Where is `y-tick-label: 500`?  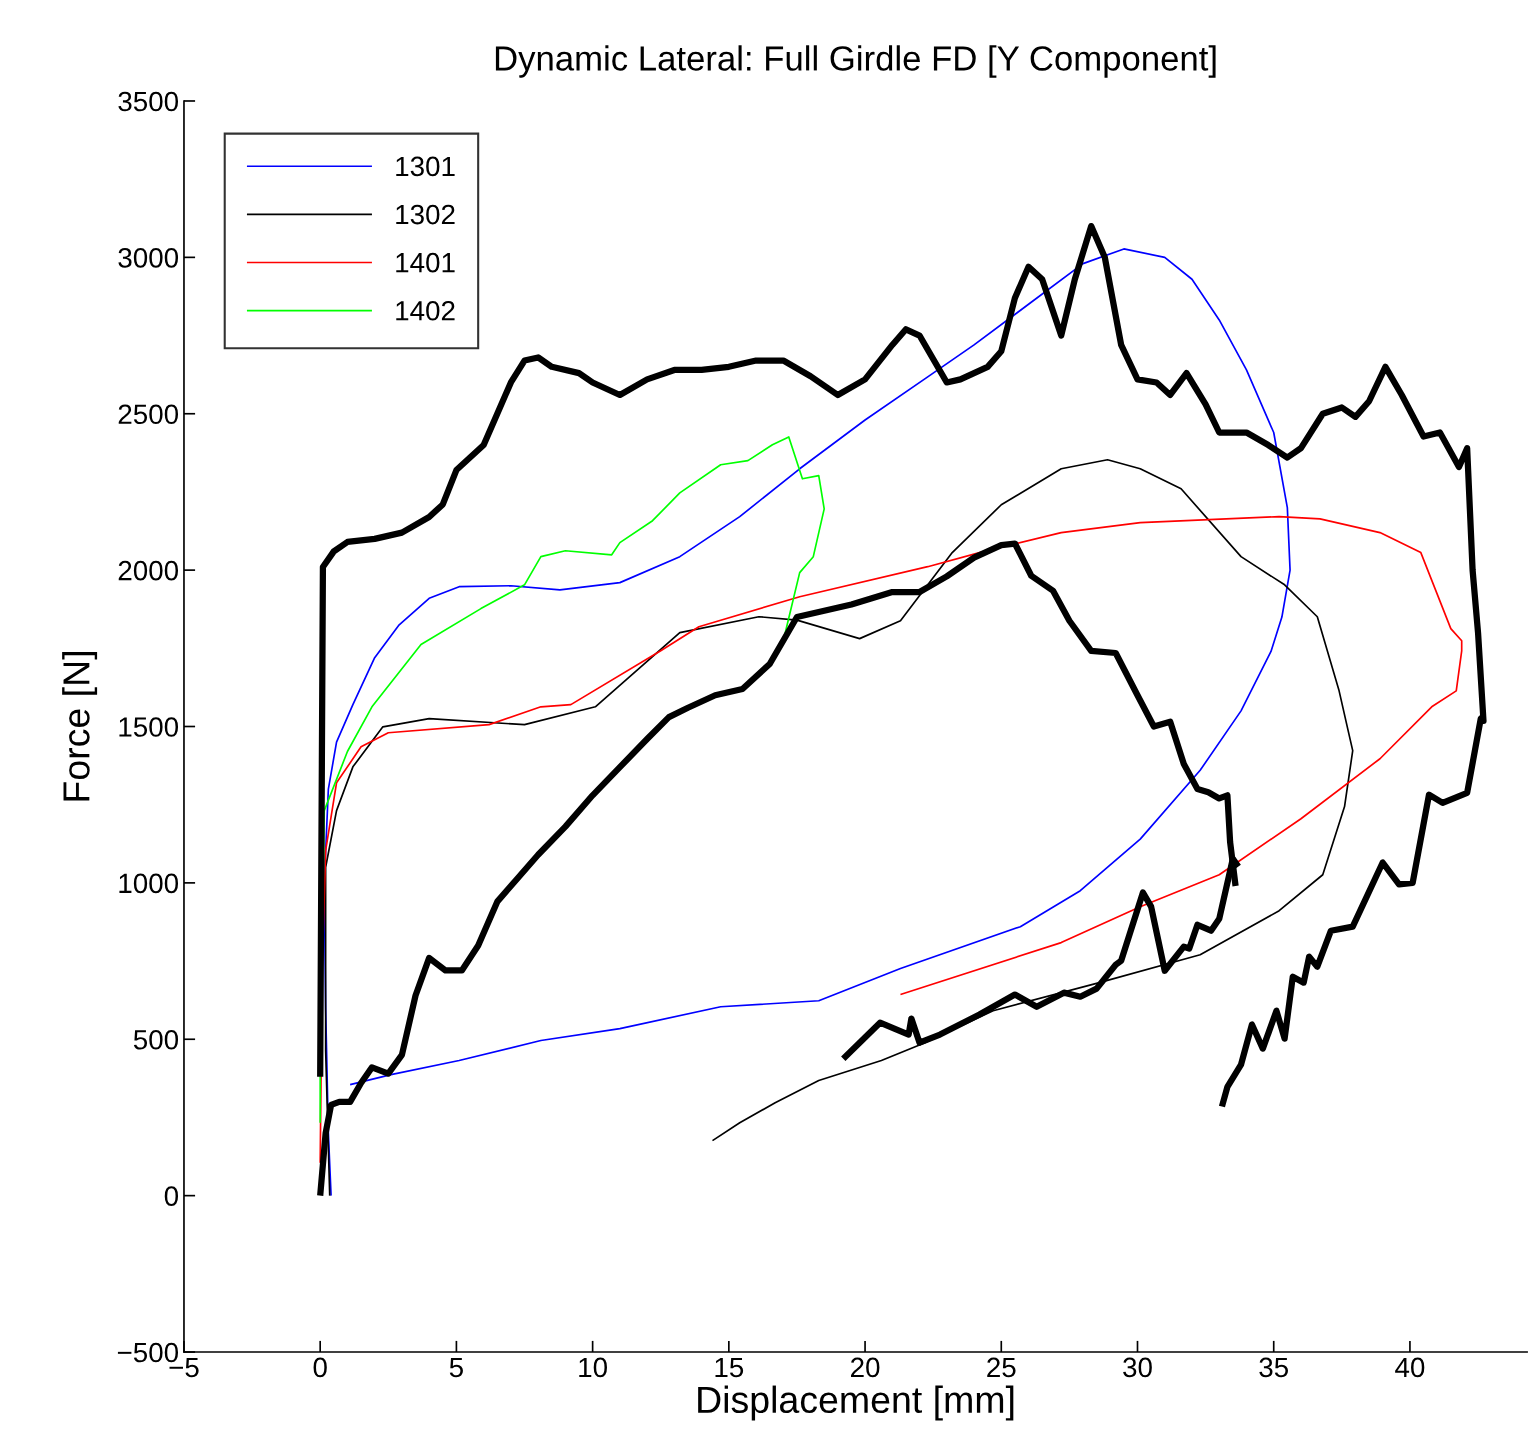 y-tick-label: 500 is located at coordinates (156, 1039).